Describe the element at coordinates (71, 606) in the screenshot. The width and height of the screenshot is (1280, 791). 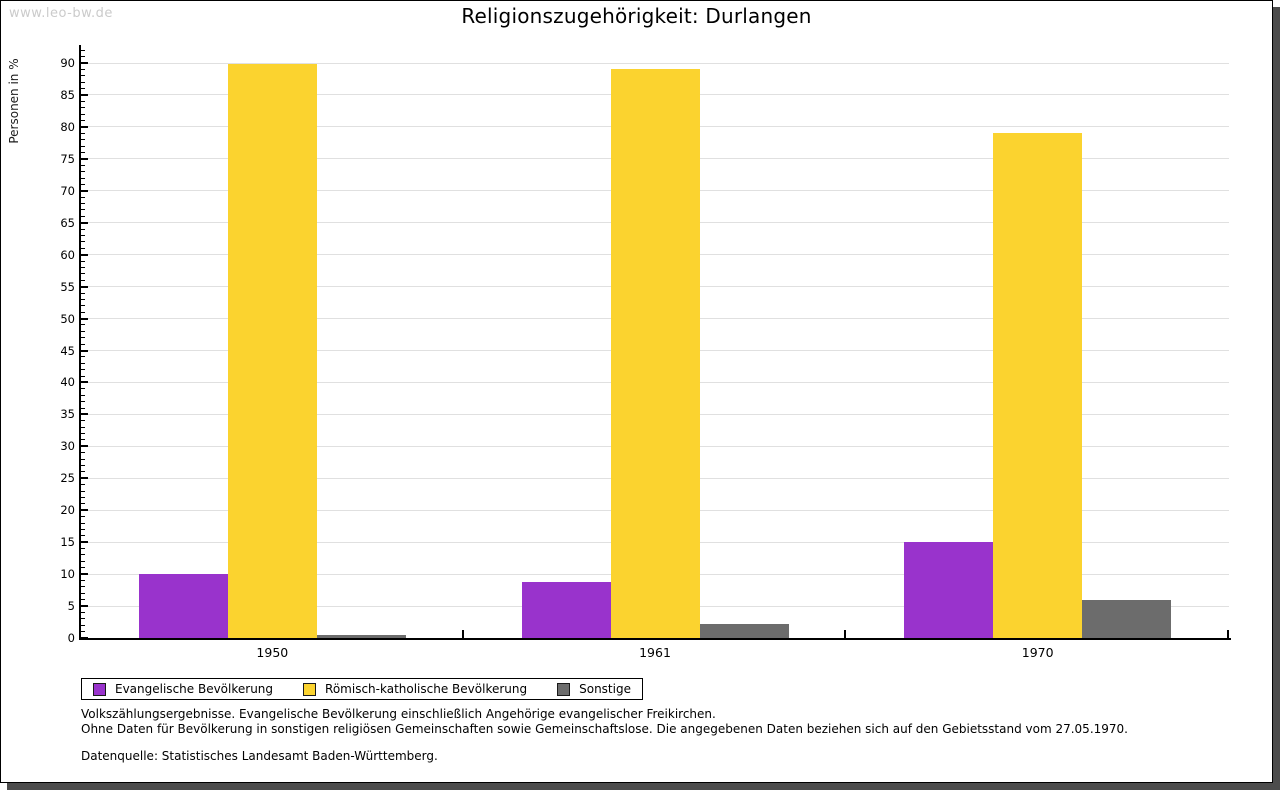
I see `y-tick-label: 5` at that location.